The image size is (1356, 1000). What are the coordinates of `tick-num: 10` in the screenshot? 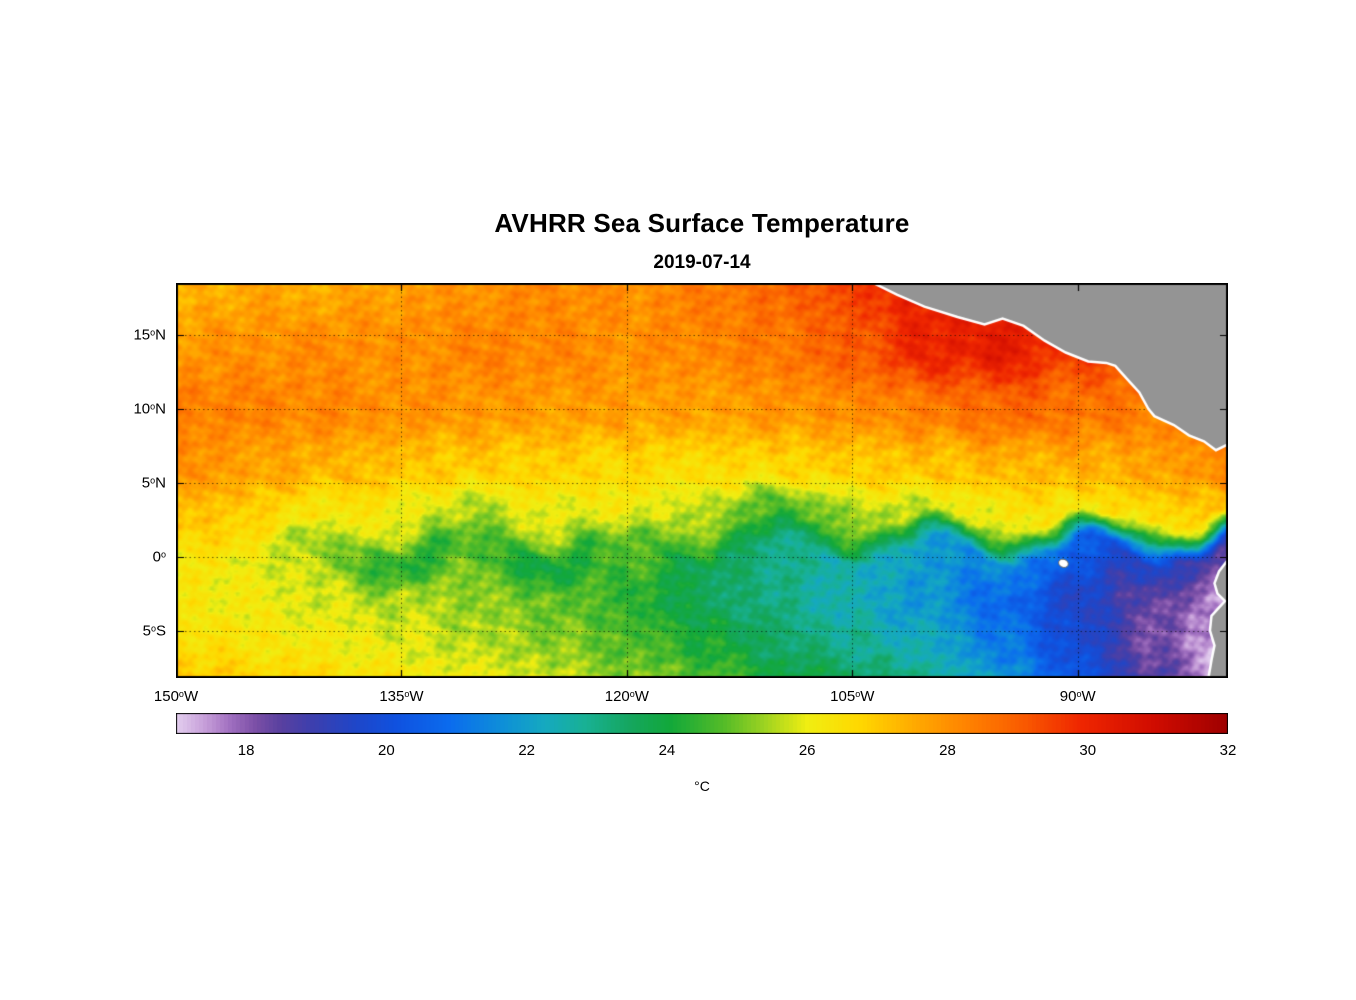 It's located at (142, 409).